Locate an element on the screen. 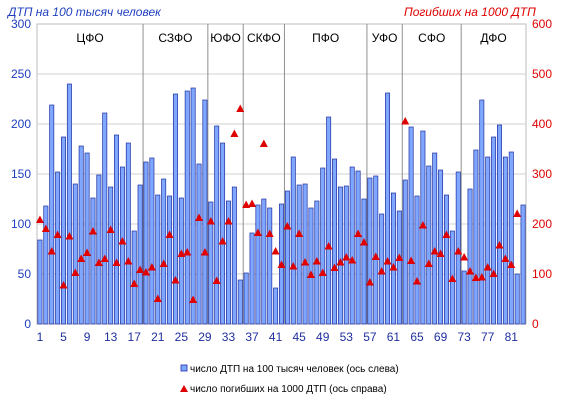 Image resolution: width=561 pixels, height=406 pixels. district-label: СЗФО is located at coordinates (175, 38).